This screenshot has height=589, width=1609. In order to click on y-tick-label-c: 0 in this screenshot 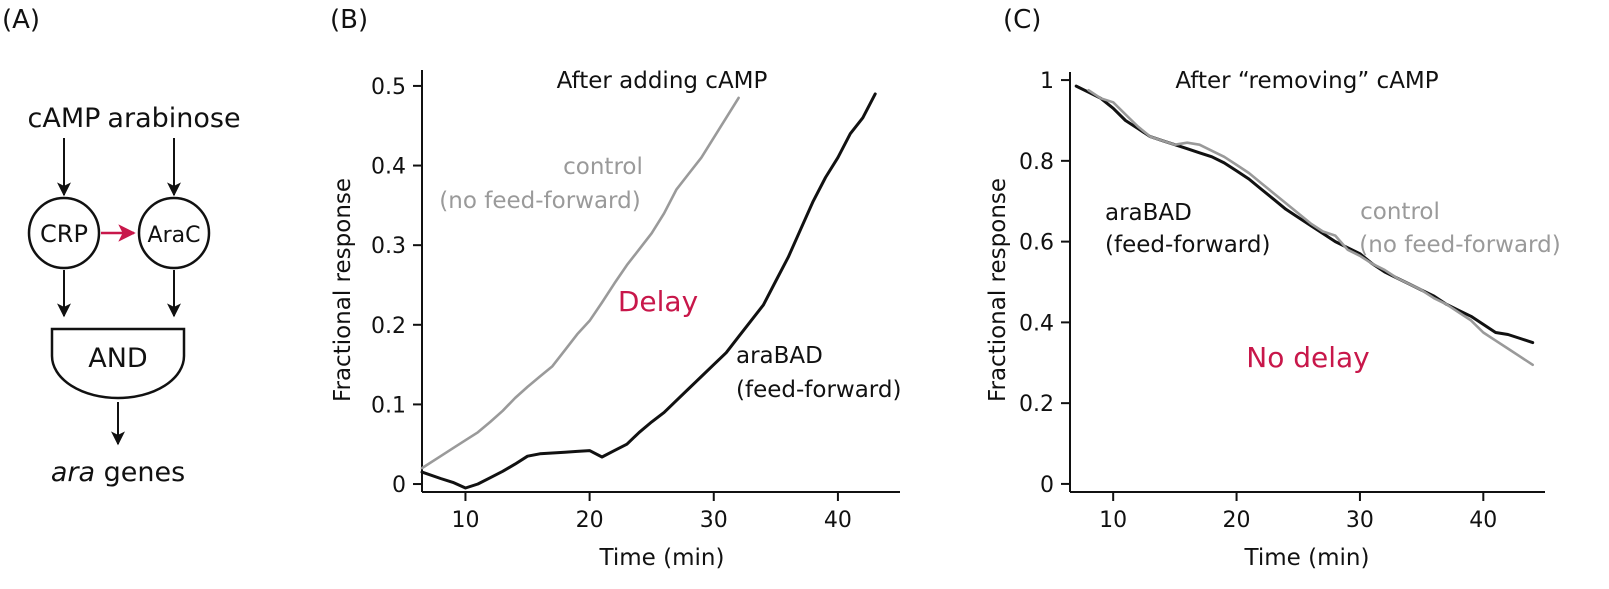, I will do `click(1047, 485)`.